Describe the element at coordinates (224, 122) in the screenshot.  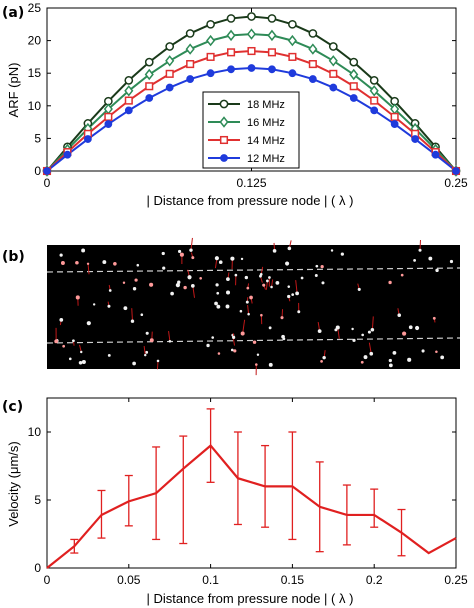
I see `legend-marker-16-mhz` at that location.